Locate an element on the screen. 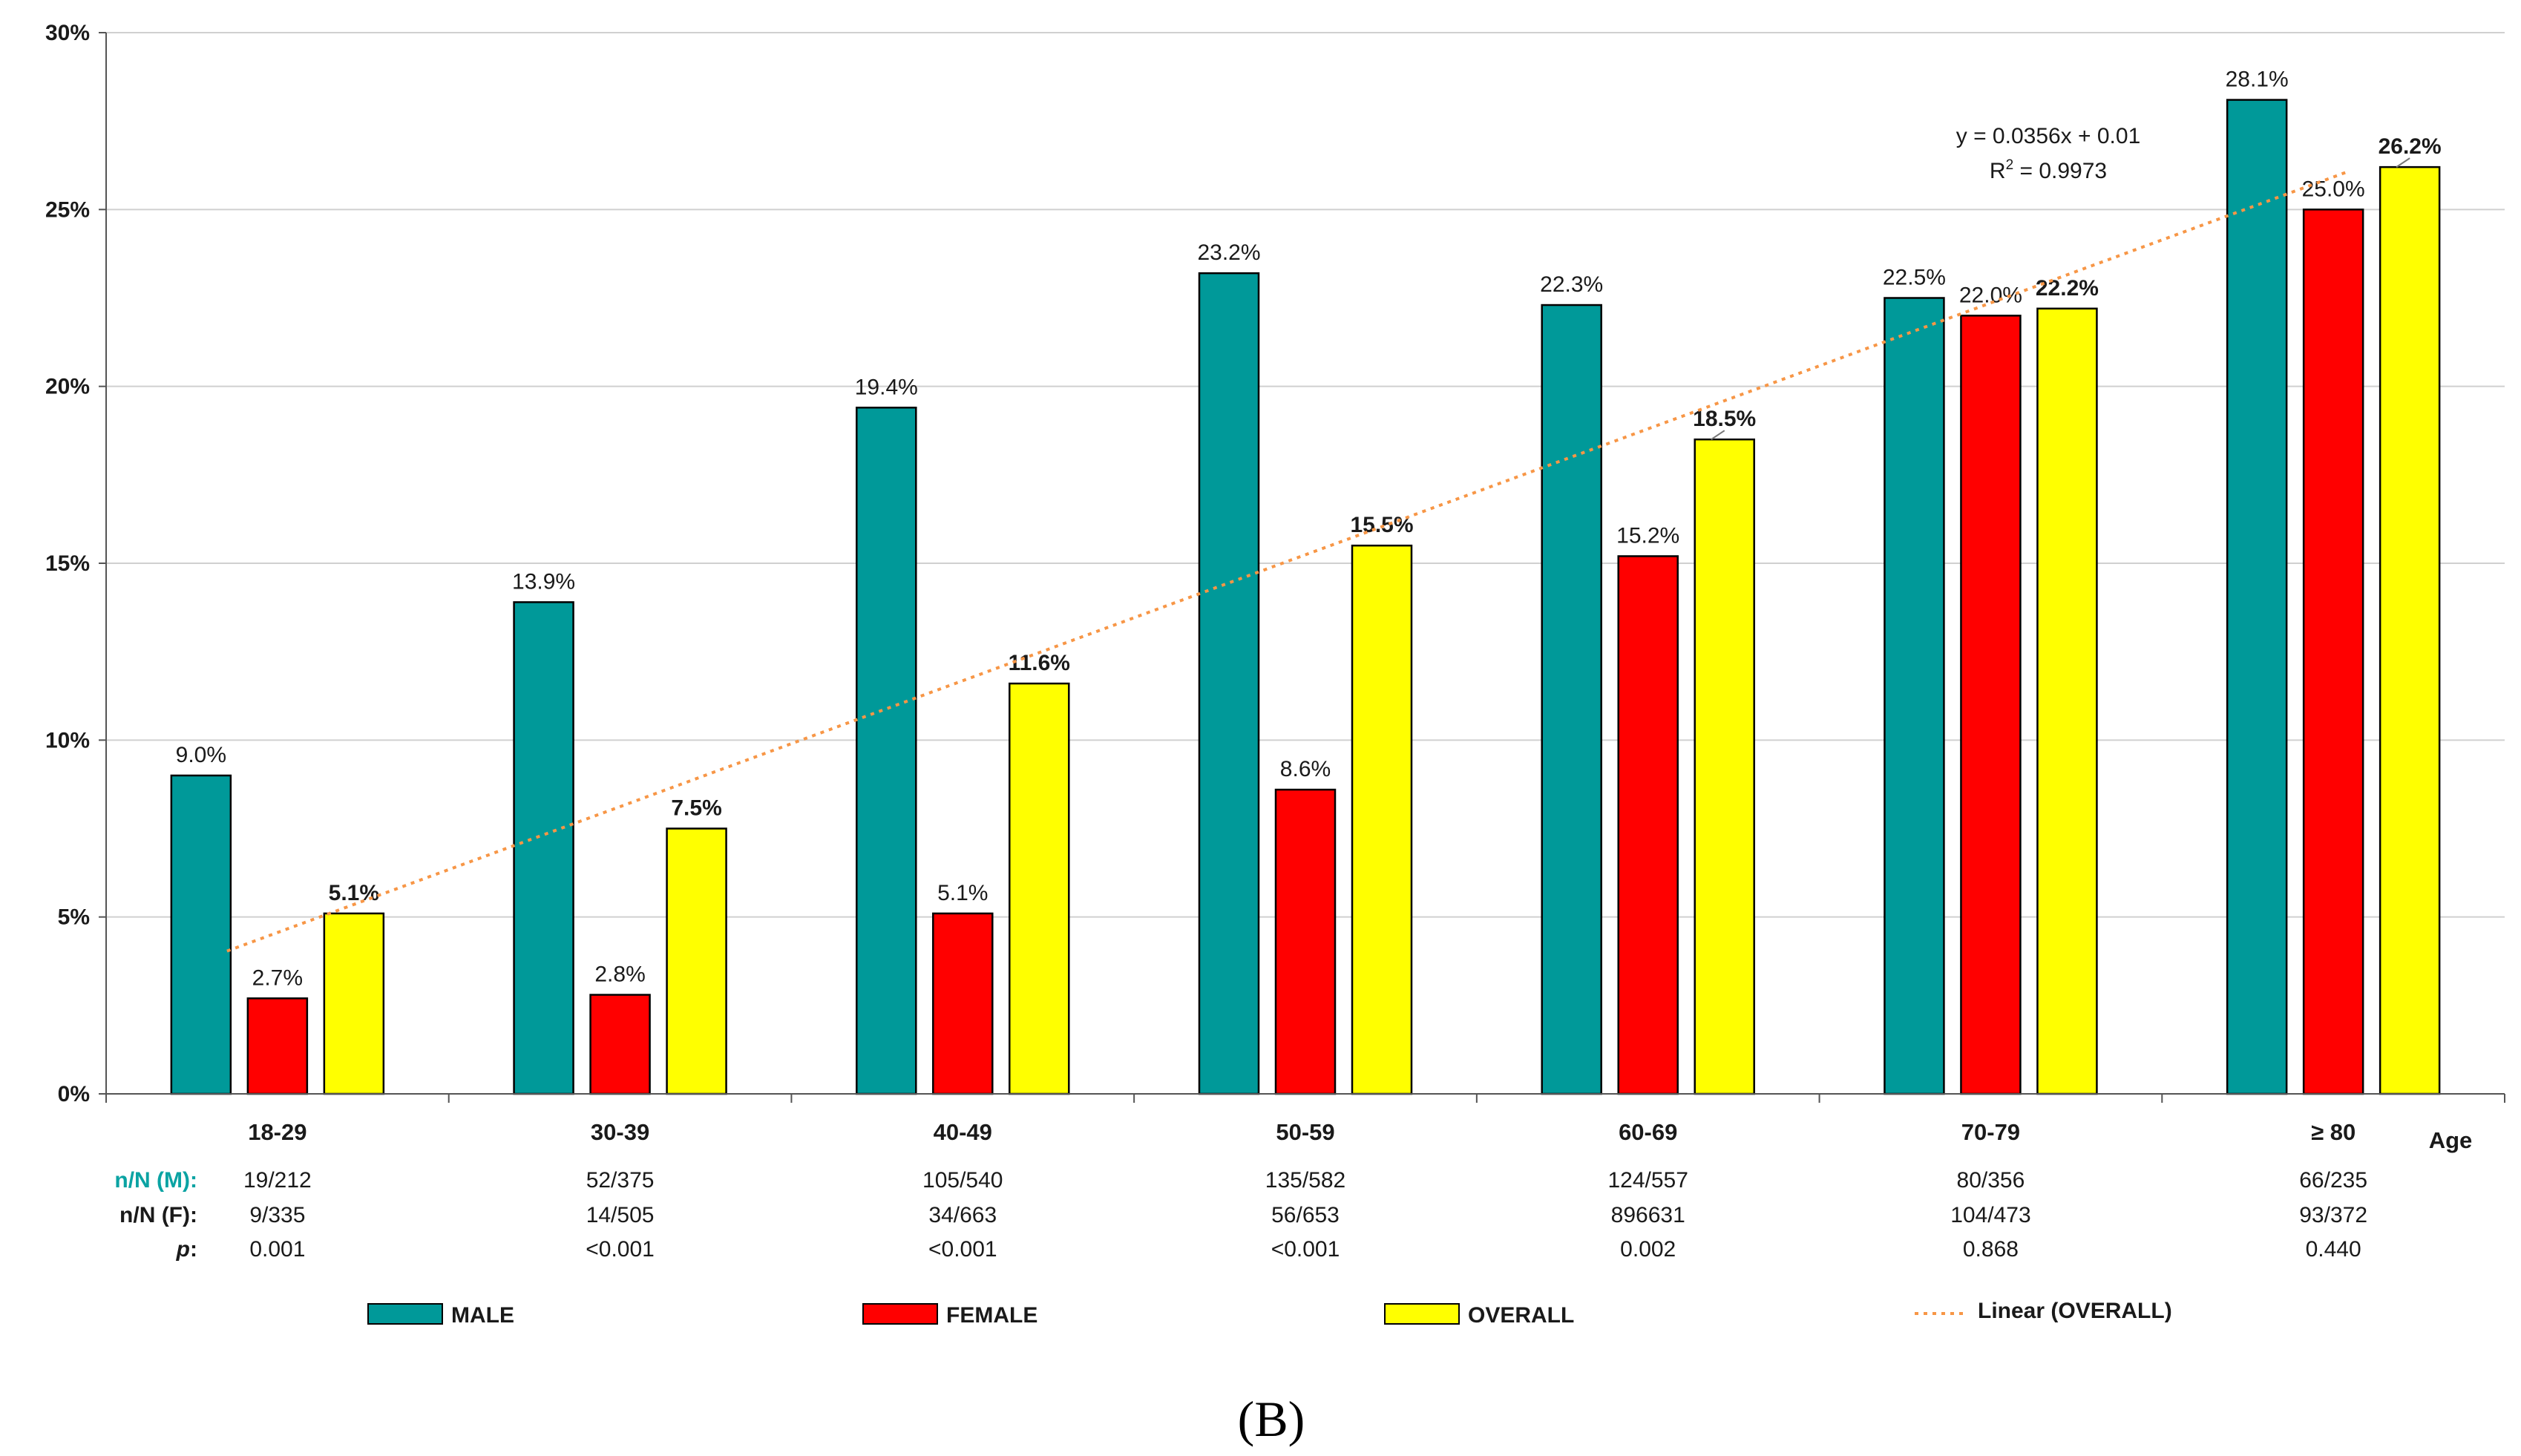  table-cell: 0.002 is located at coordinates (1648, 1250).